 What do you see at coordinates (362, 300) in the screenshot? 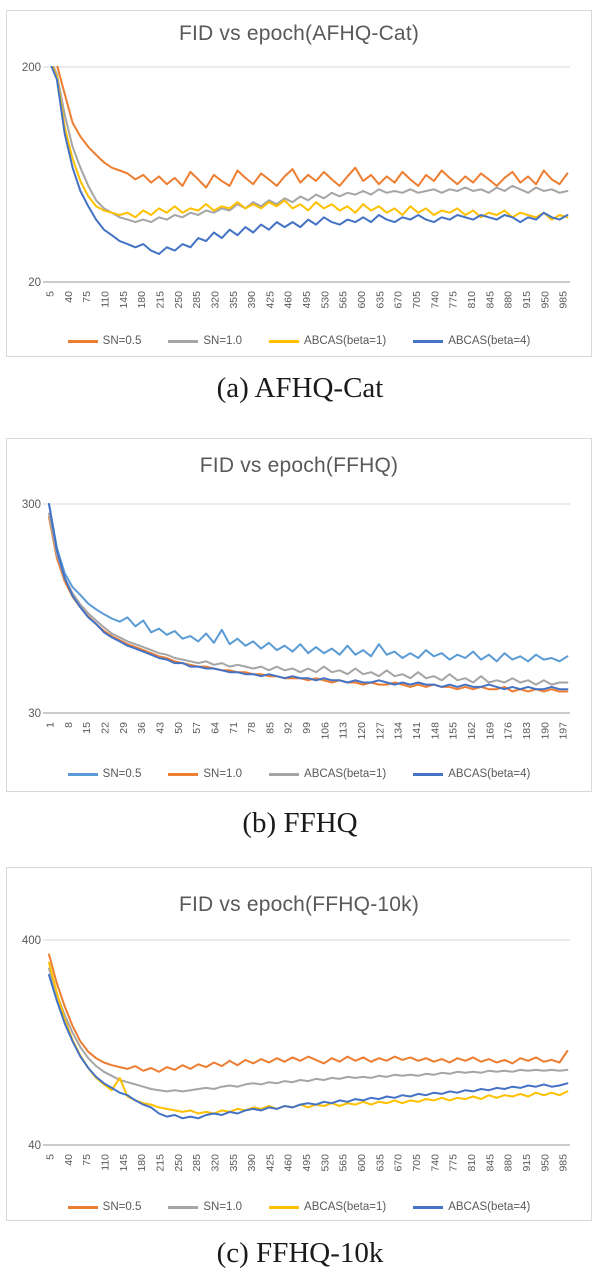
I see `x-tick-label: 600` at bounding box center [362, 300].